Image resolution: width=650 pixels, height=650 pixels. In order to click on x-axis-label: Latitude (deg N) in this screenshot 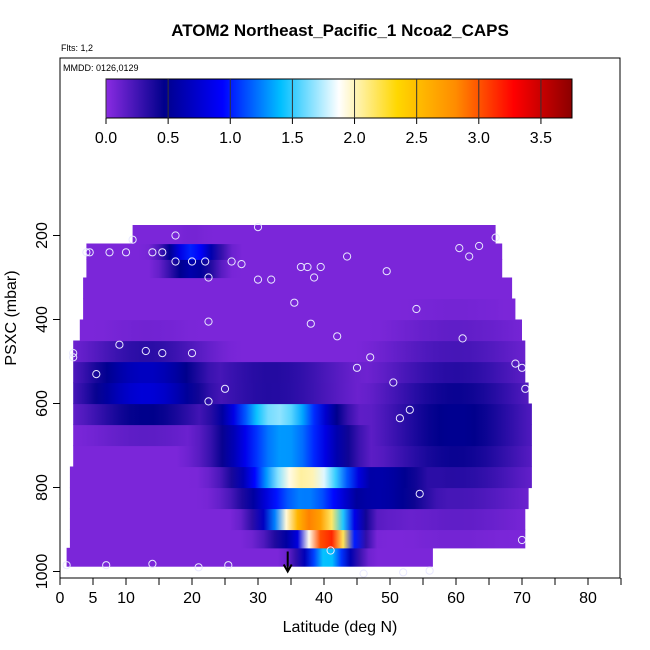, I will do `click(340, 627)`.